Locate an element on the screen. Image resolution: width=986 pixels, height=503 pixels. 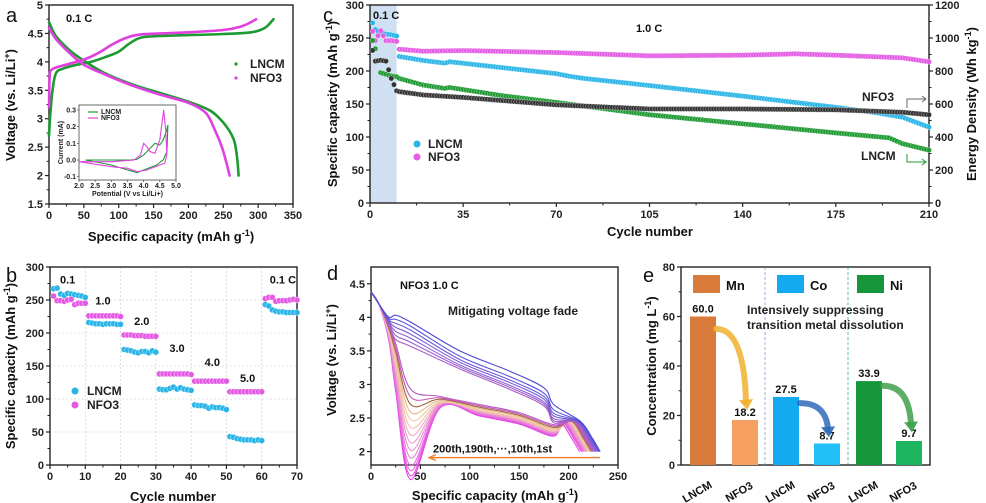
y-tick-label: 4.5 is located at coordinates (35, 34).